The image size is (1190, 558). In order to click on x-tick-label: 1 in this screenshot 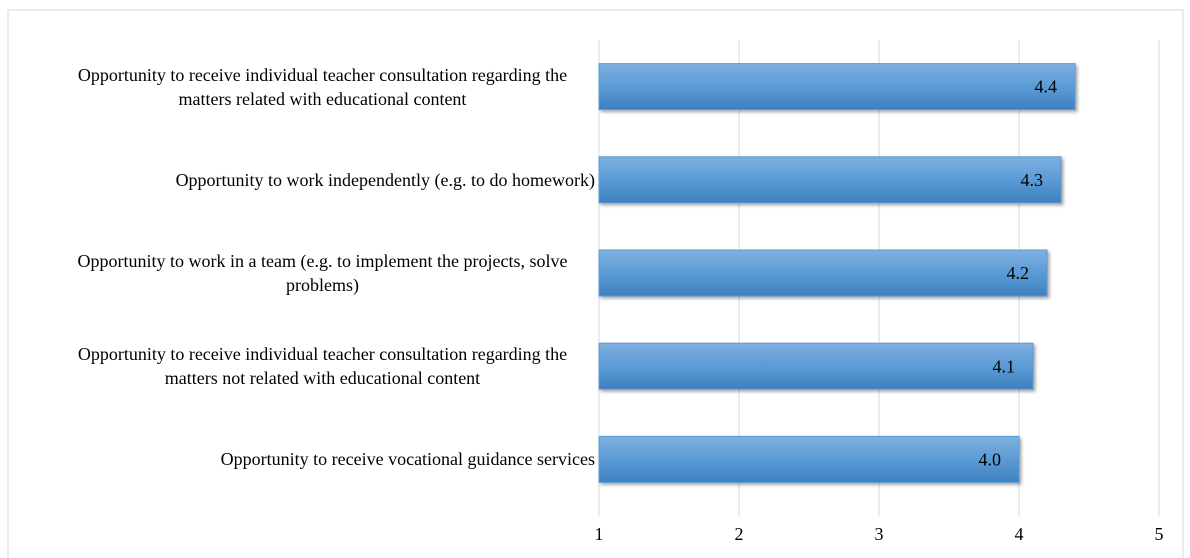, I will do `click(599, 534)`.